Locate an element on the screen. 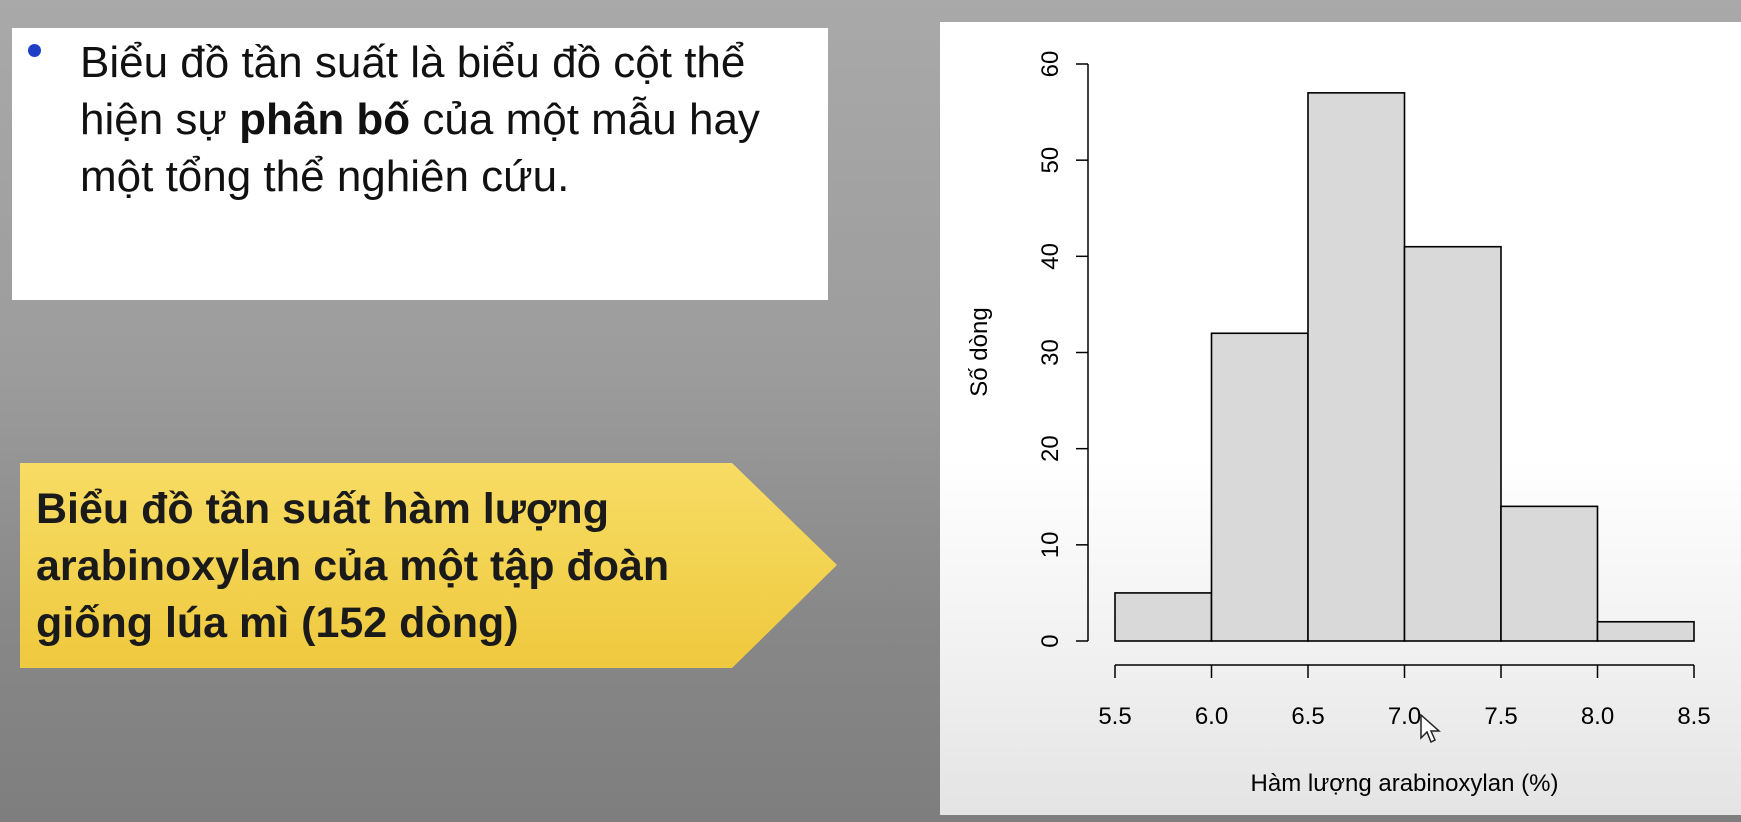 Image resolution: width=1741 pixels, height=822 pixels. x-tick-label: 6.0 is located at coordinates (1211, 716).